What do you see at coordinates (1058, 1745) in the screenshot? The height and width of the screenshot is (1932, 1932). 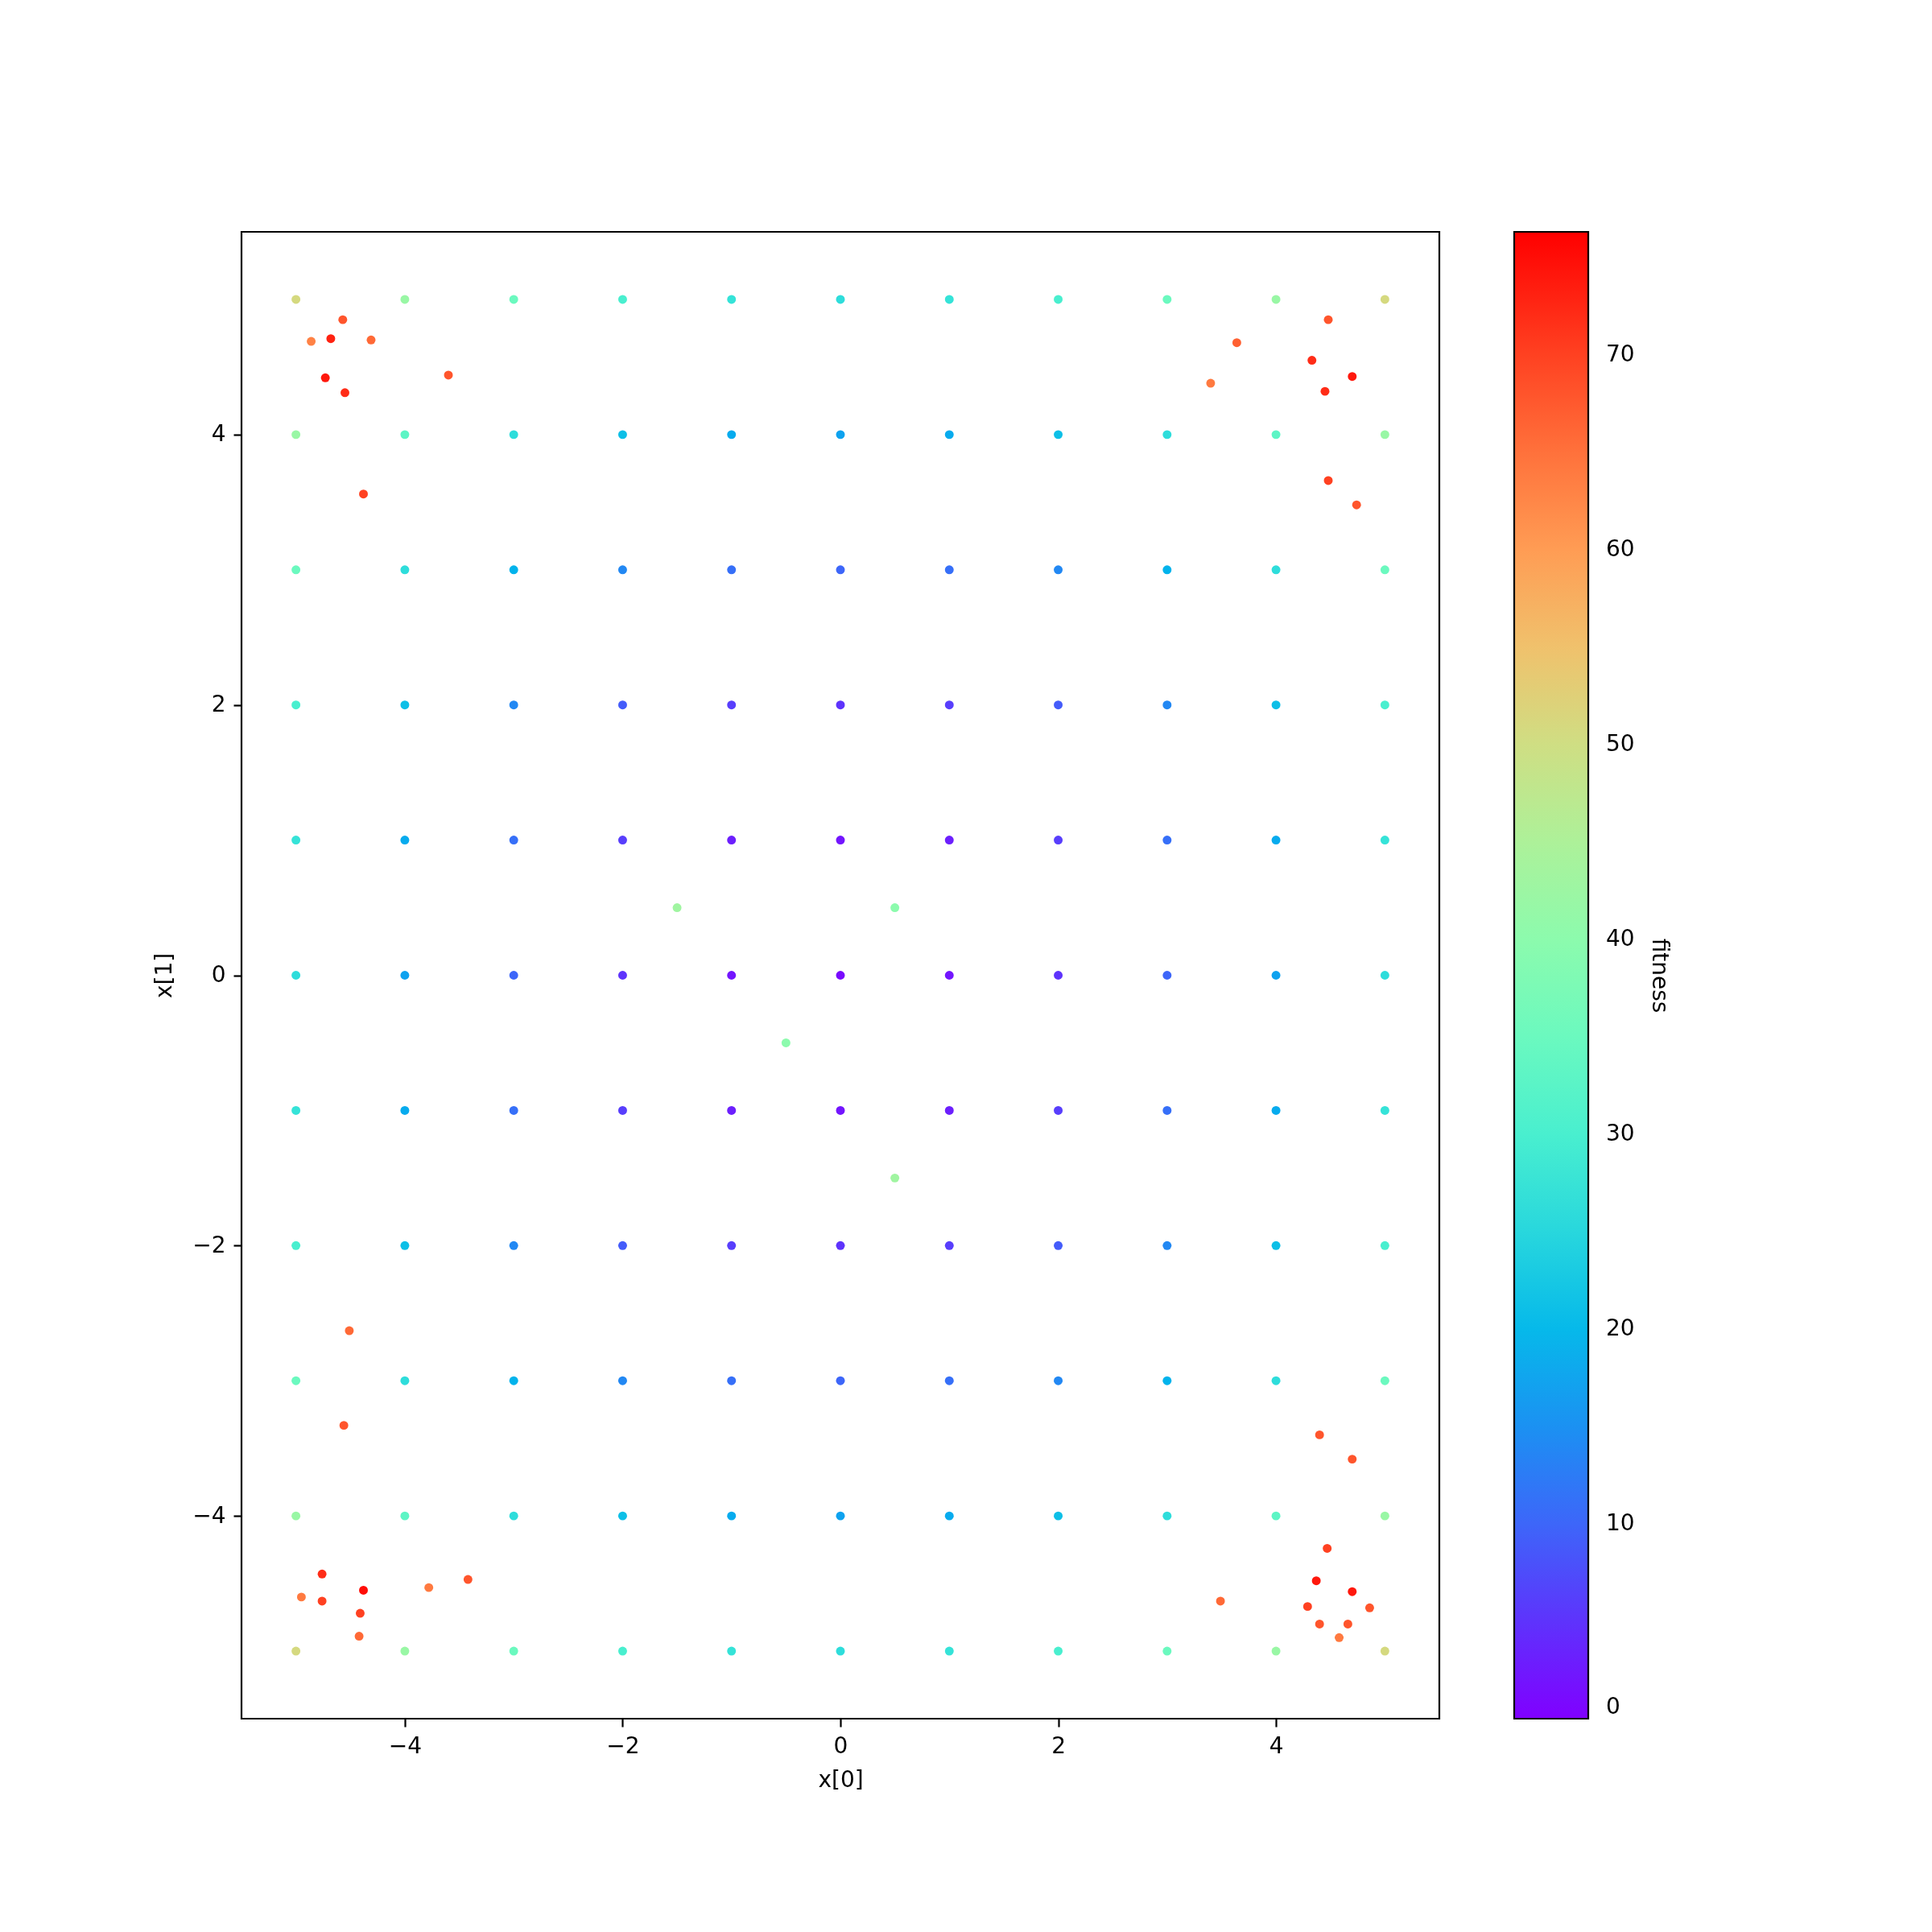 I see `x-tick-label: 2` at bounding box center [1058, 1745].